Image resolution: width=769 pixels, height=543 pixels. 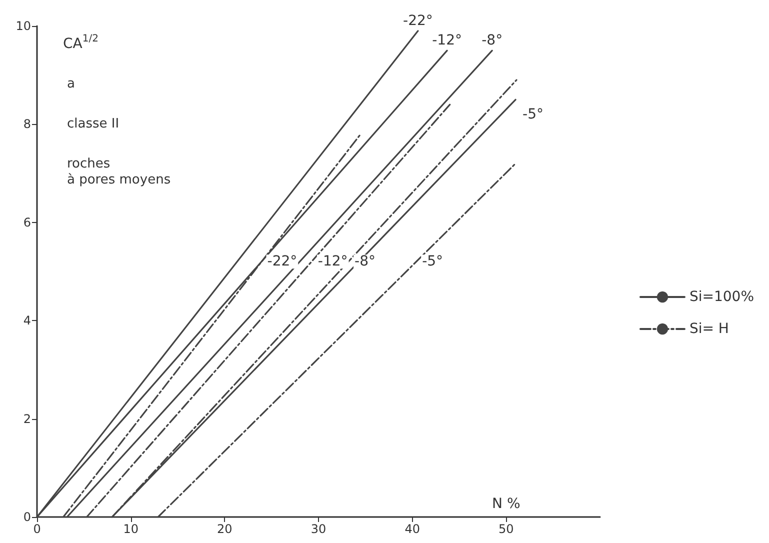 I want to click on y-tick-label: 4, so click(x=27, y=321).